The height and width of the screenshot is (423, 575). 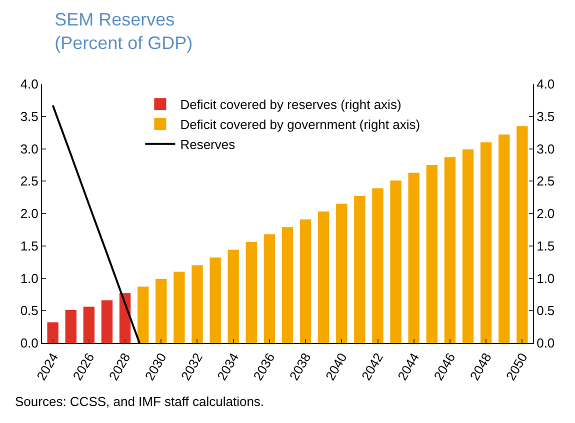 What do you see at coordinates (29, 343) in the screenshot?
I see `y-tick-label: 0.0` at bounding box center [29, 343].